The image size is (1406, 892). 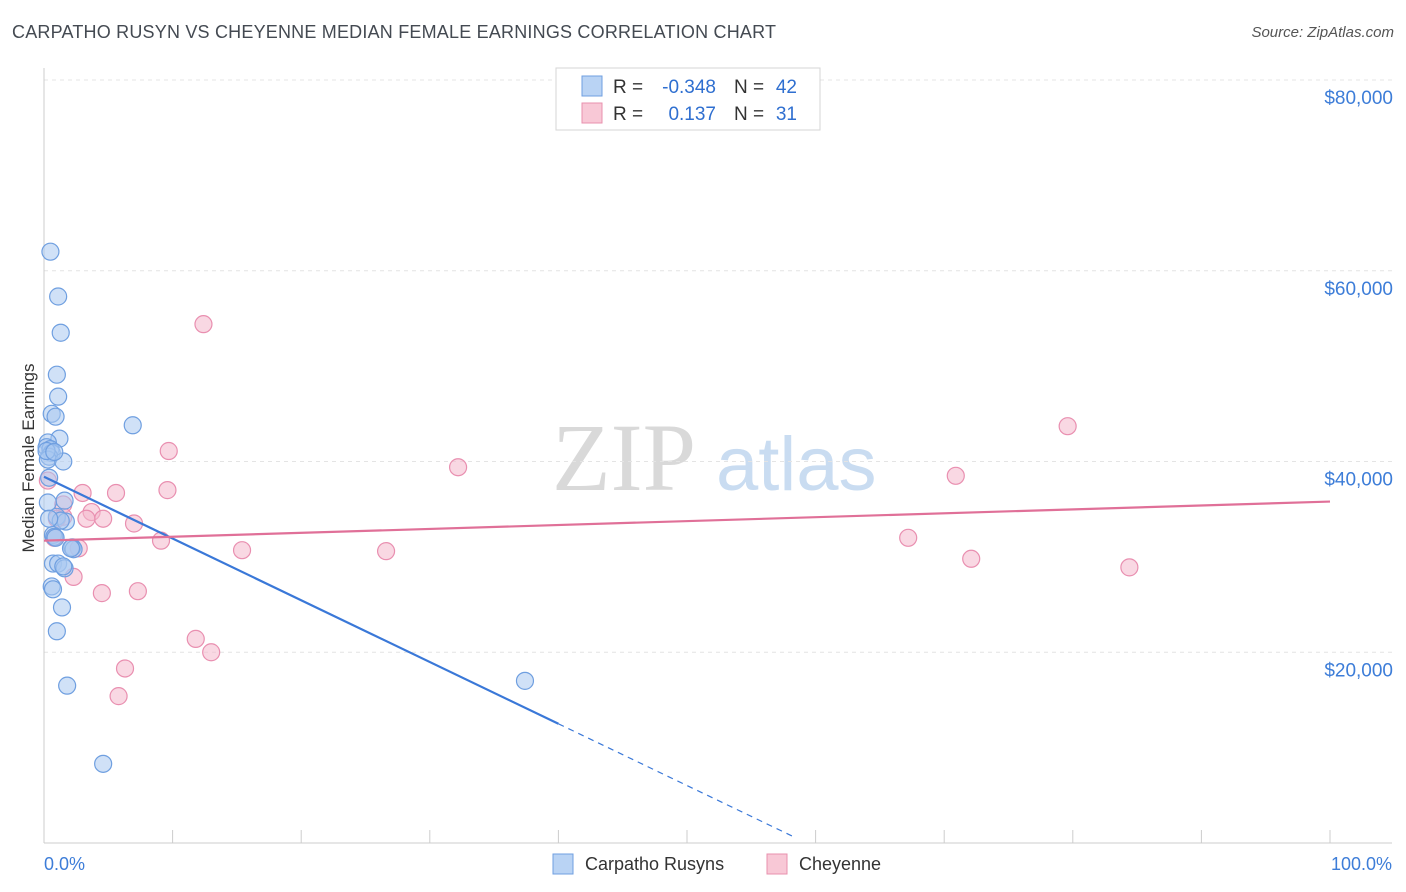 What do you see at coordinates (1361, 864) in the screenshot?
I see `x-tick-label-max: 100.0%` at bounding box center [1361, 864].